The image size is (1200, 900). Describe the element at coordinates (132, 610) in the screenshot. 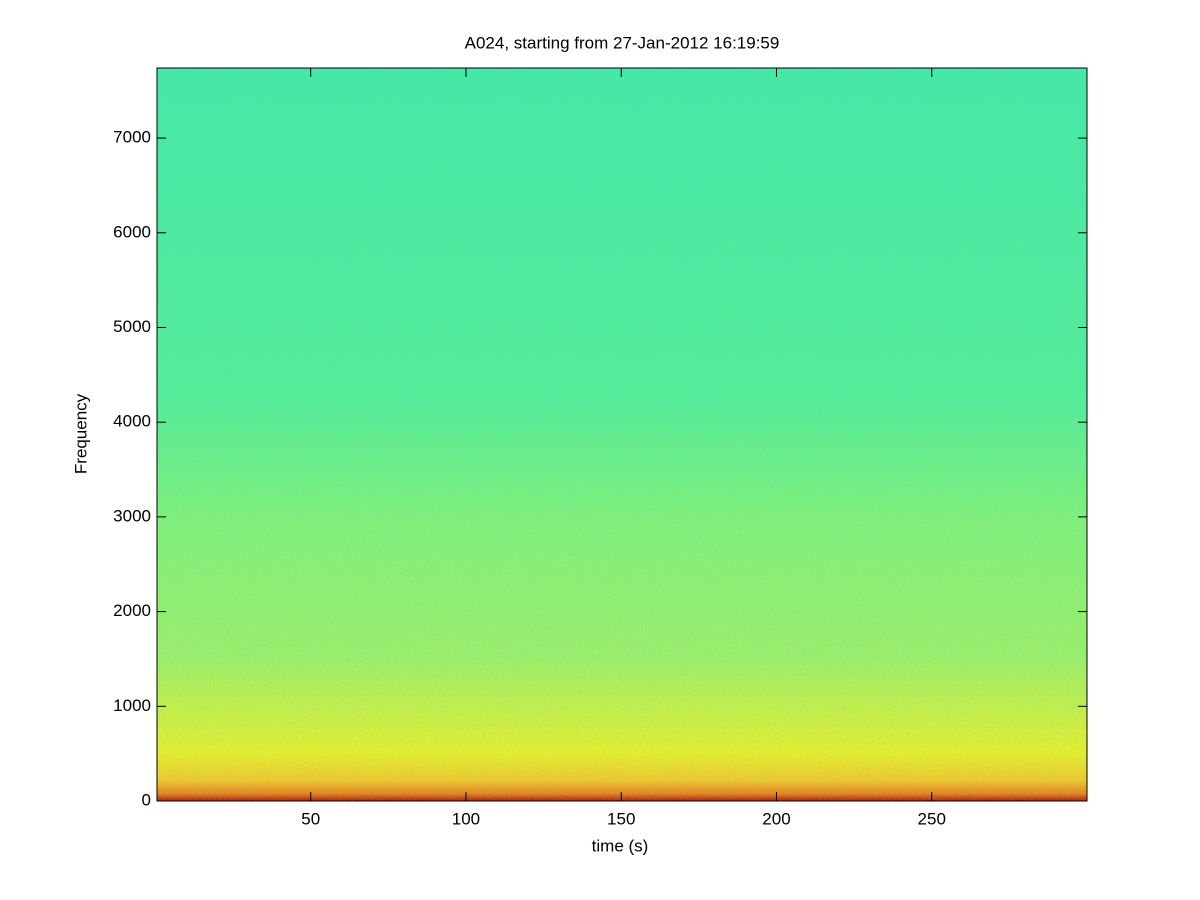

I see `y-tick-label: 2000` at that location.